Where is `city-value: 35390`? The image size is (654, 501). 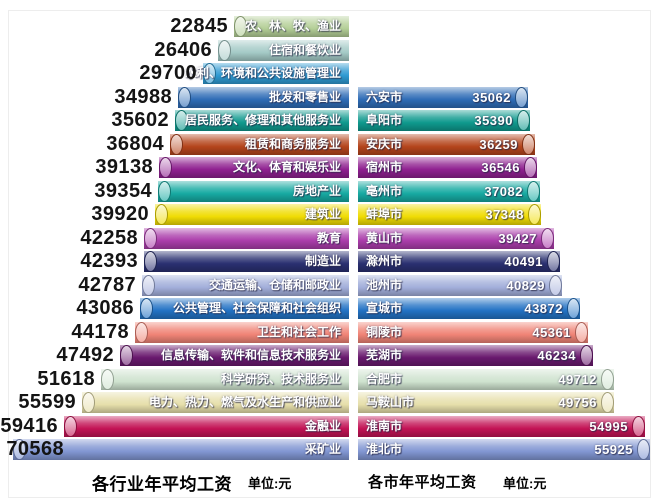
city-value: 35390 is located at coordinates (493, 120).